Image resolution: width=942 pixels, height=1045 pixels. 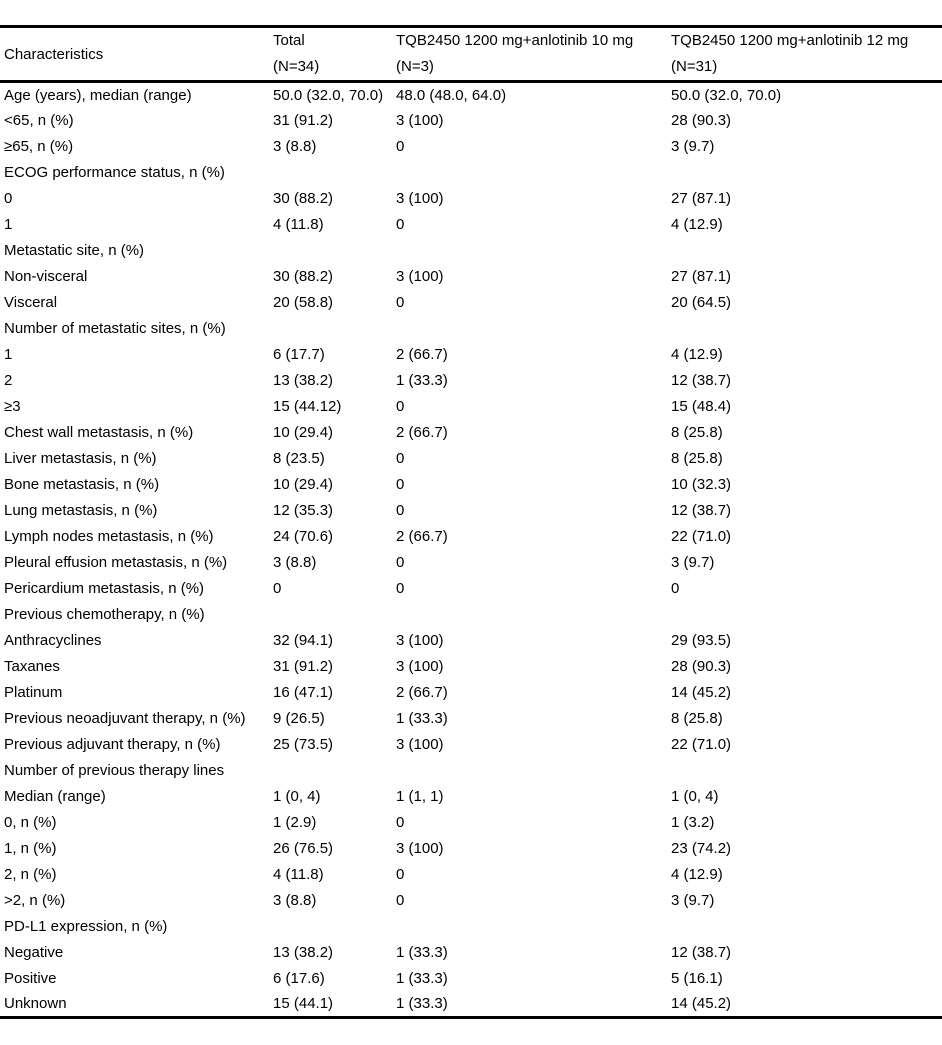 What do you see at coordinates (299, 354) in the screenshot?
I see `cell-total: 6 (17.7)` at bounding box center [299, 354].